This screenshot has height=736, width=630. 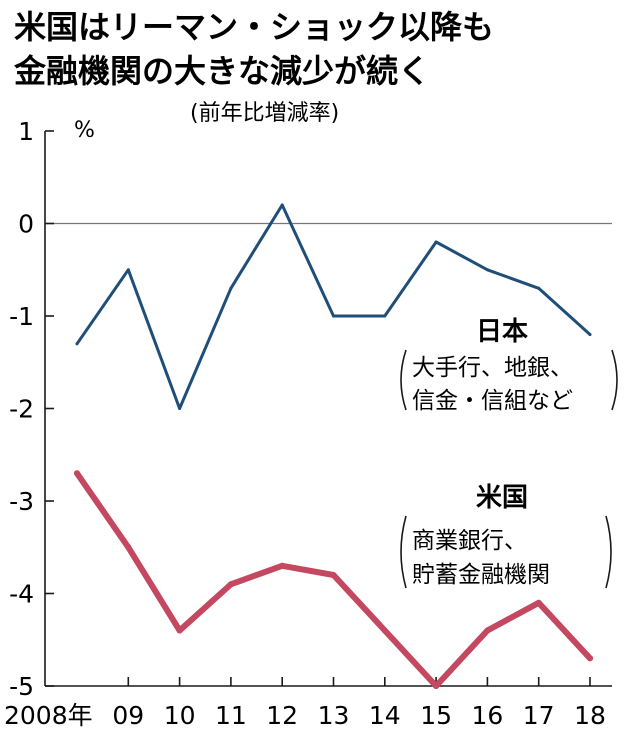 I want to click on legend-japan-close-paren, so click(x=614, y=380).